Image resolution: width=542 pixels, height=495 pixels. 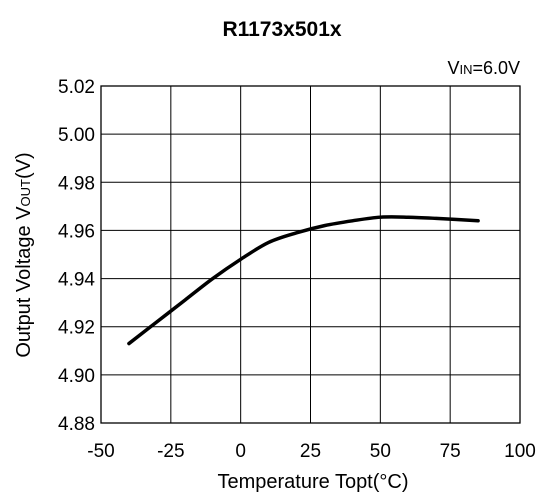 What do you see at coordinates (496, 68) in the screenshot?
I see `condition-rest: =6.0V` at bounding box center [496, 68].